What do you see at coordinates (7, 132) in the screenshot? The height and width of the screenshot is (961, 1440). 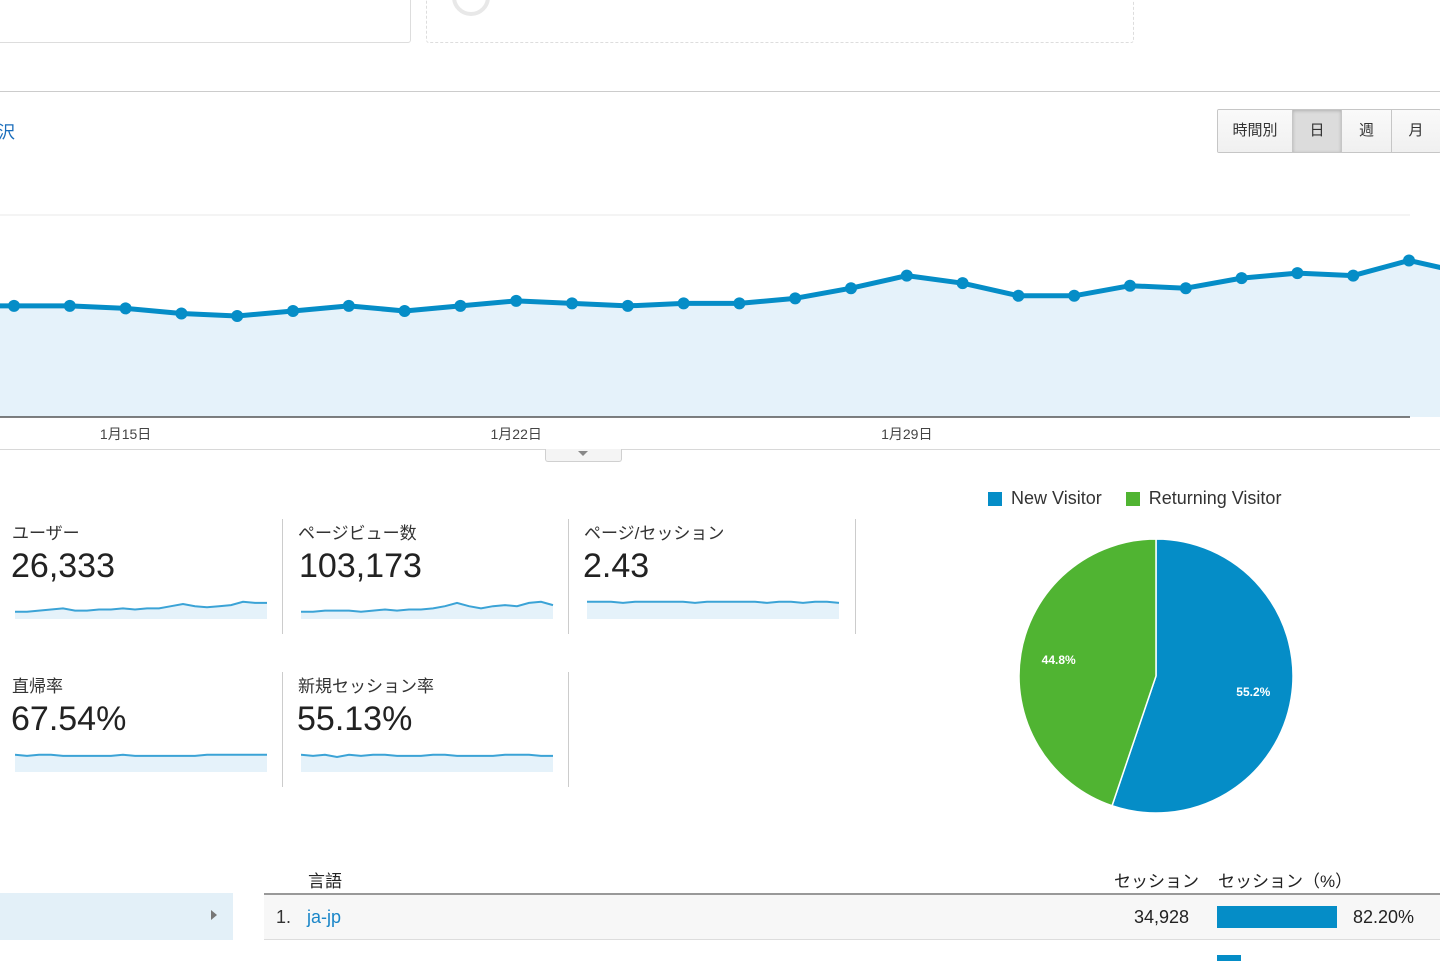 I see `metric-selector-link: 沢` at bounding box center [7, 132].